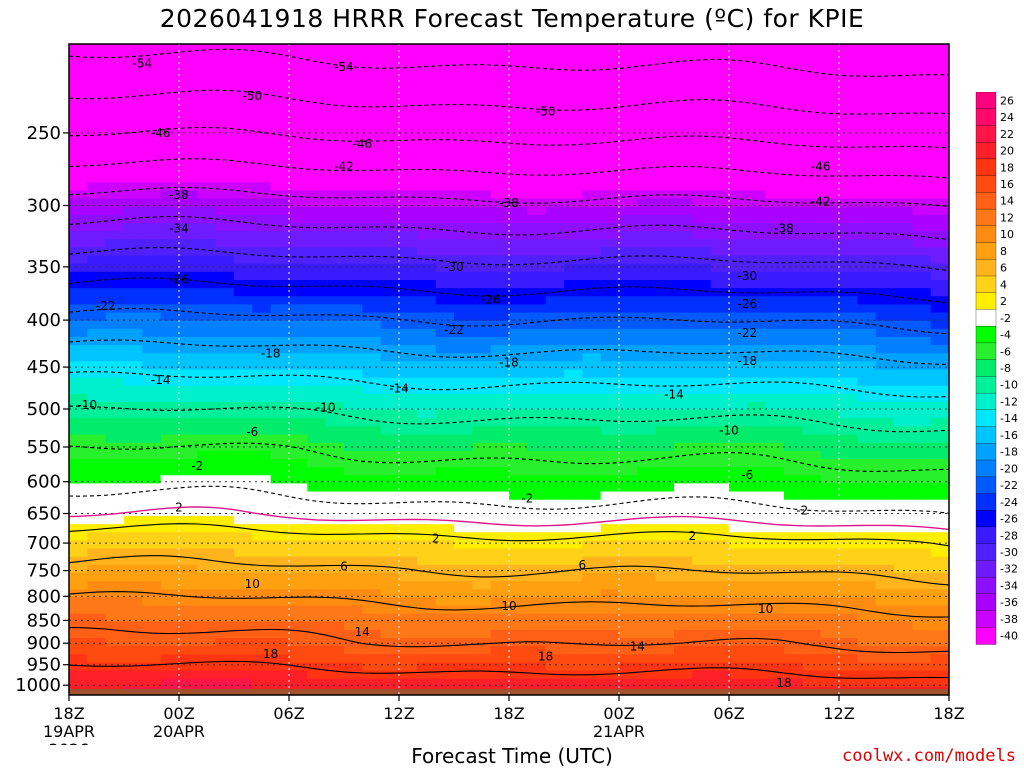 The image size is (1024, 768). I want to click on colorbar-label: 26, so click(1007, 100).